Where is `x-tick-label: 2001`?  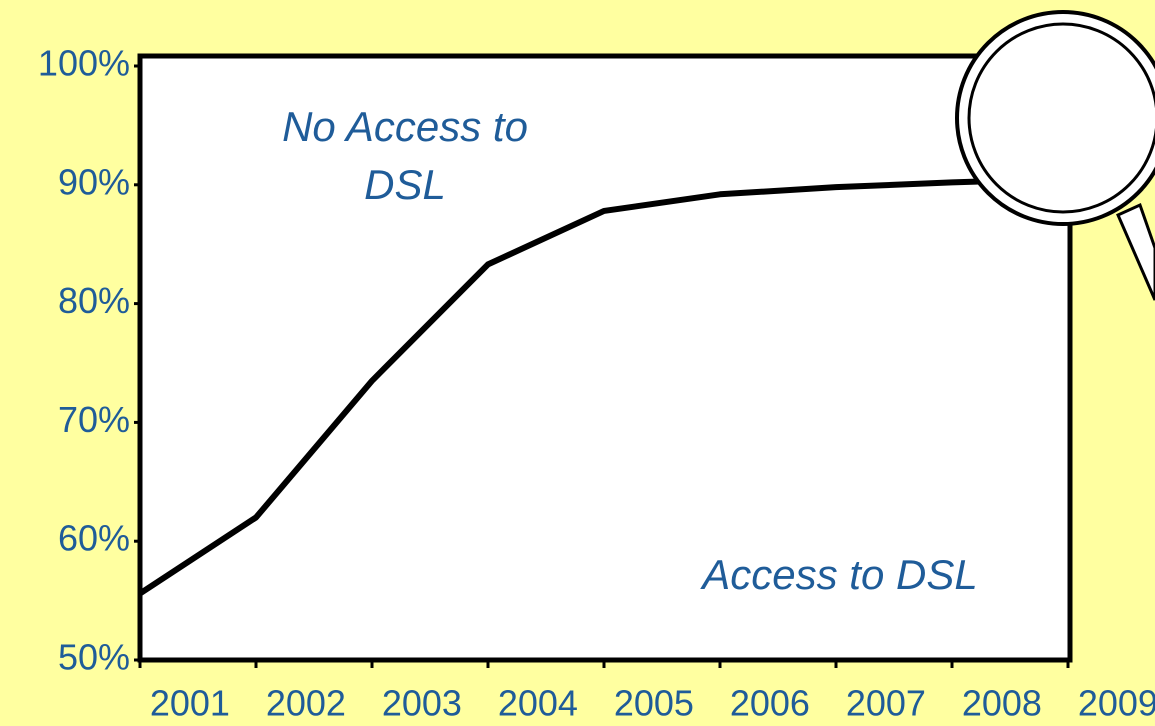 x-tick-label: 2001 is located at coordinates (190, 703).